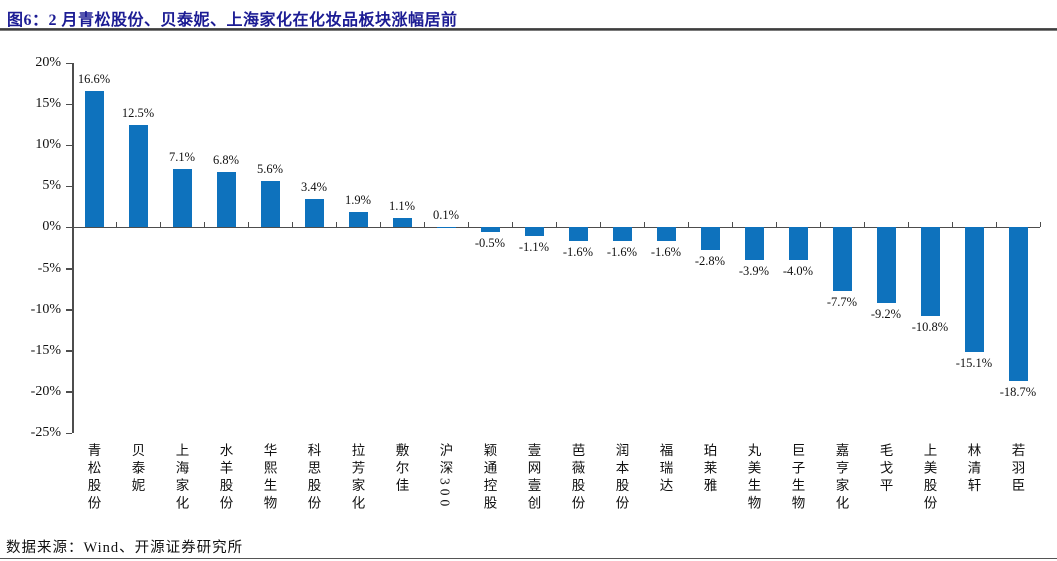 The width and height of the screenshot is (1057, 561). What do you see at coordinates (445, 477) in the screenshot?
I see `category-label: 沪深300` at bounding box center [445, 477].